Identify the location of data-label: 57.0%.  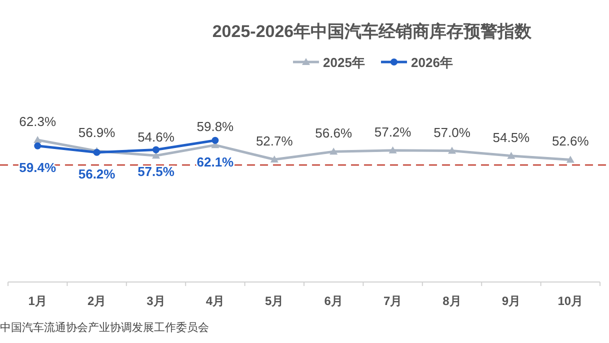
(452, 132).